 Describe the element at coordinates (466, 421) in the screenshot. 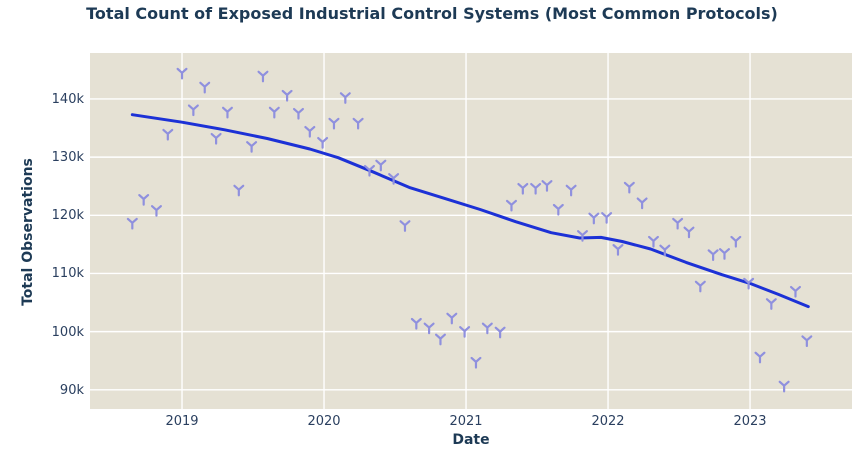

I see `x-tick-label: 2021` at that location.